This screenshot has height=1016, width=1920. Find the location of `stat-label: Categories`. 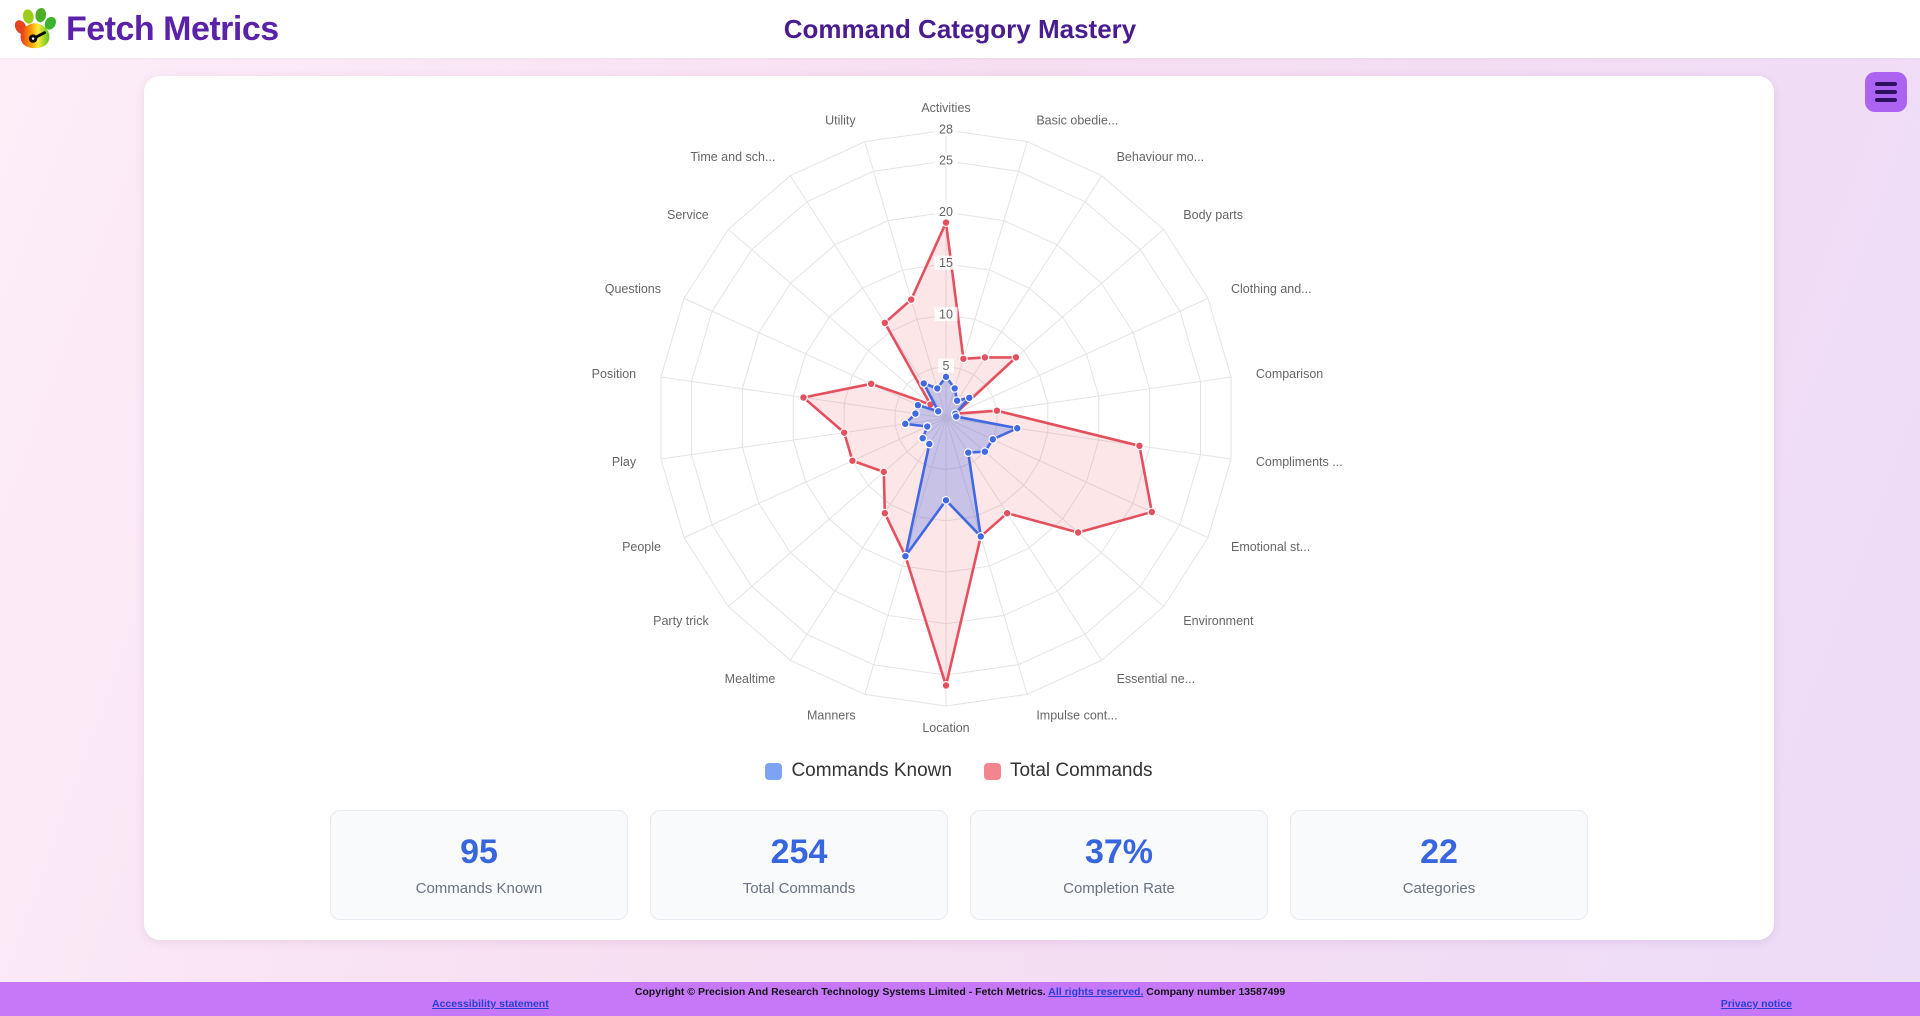

stat-label: Categories is located at coordinates (1439, 888).